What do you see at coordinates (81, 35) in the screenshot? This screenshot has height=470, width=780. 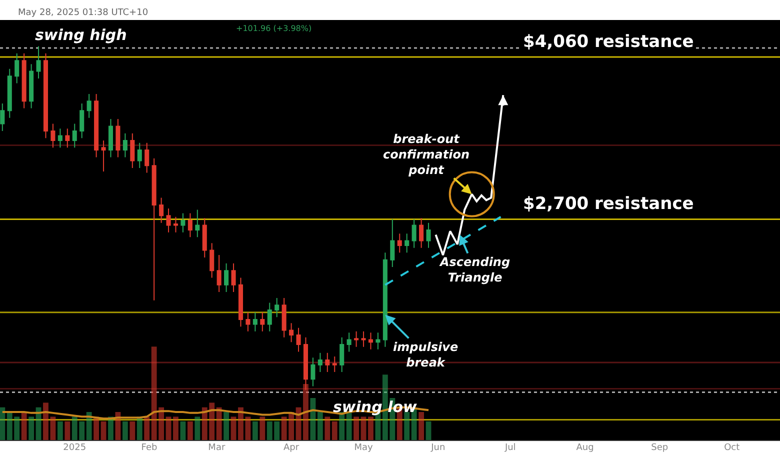 I see `annotation: swing high` at bounding box center [81, 35].